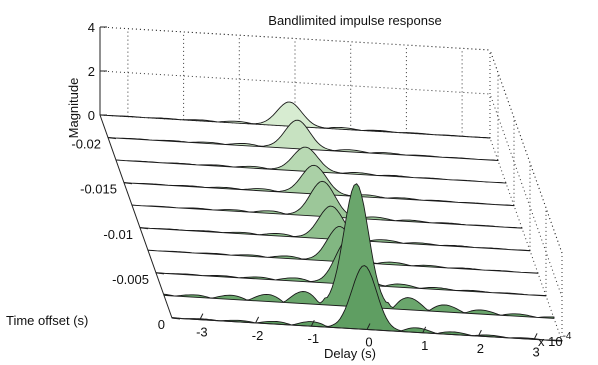 This screenshot has height=365, width=598. What do you see at coordinates (295, 38) in the screenshot?
I see `z-gridline-back` at bounding box center [295, 38].